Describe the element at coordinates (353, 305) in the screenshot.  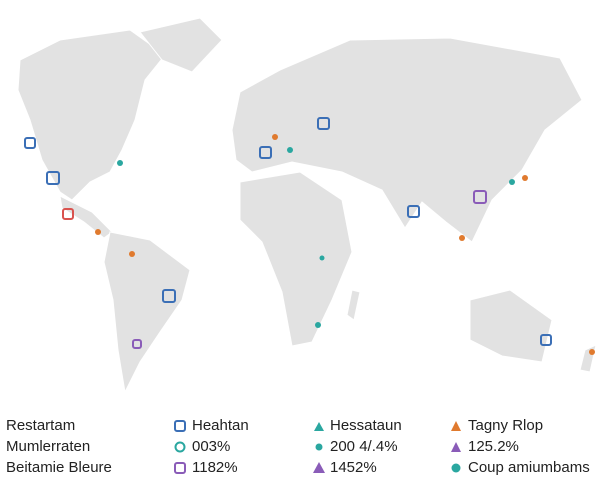
I see `madagascar` at that location.